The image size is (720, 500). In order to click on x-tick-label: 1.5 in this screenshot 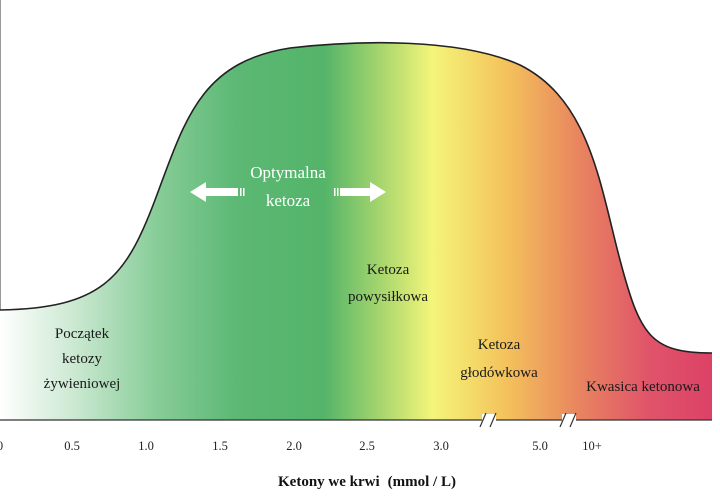, I will do `click(220, 446)`.